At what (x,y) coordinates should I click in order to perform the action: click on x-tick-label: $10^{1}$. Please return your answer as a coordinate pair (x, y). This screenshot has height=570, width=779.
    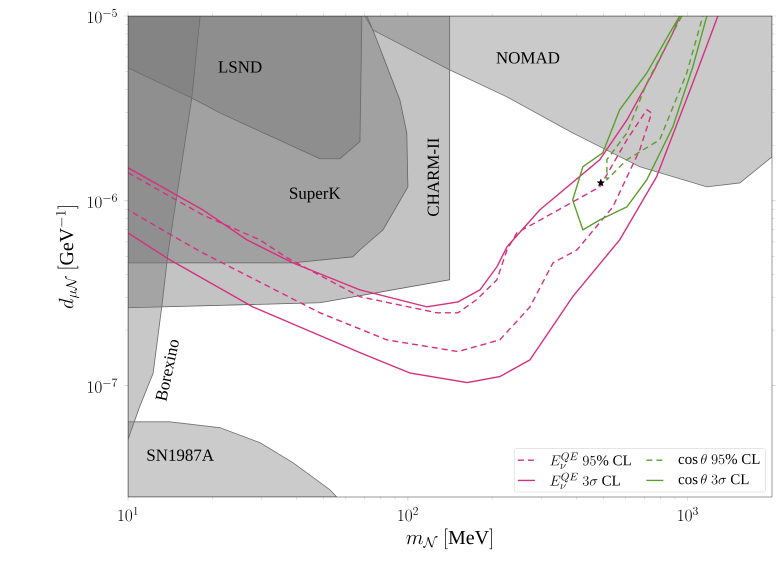
    Looking at the image, I should click on (128, 514).